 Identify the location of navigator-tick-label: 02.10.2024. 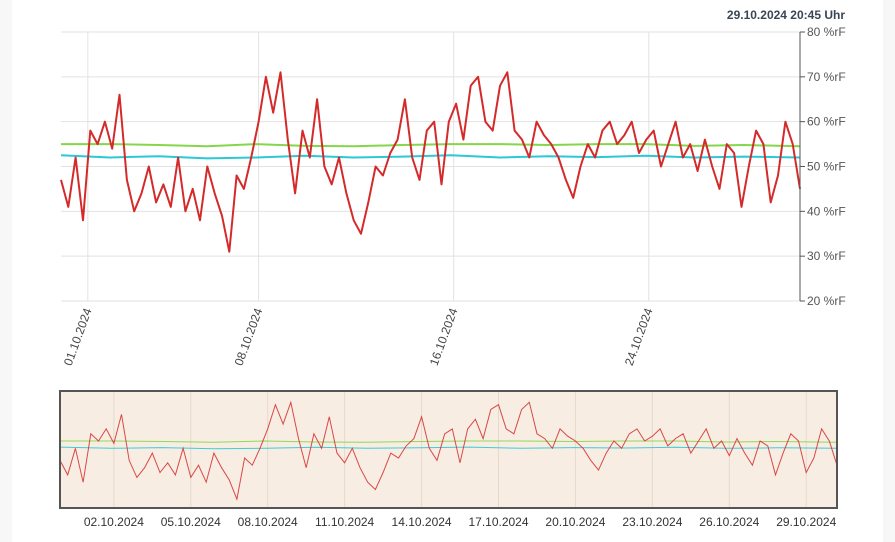
(114, 522).